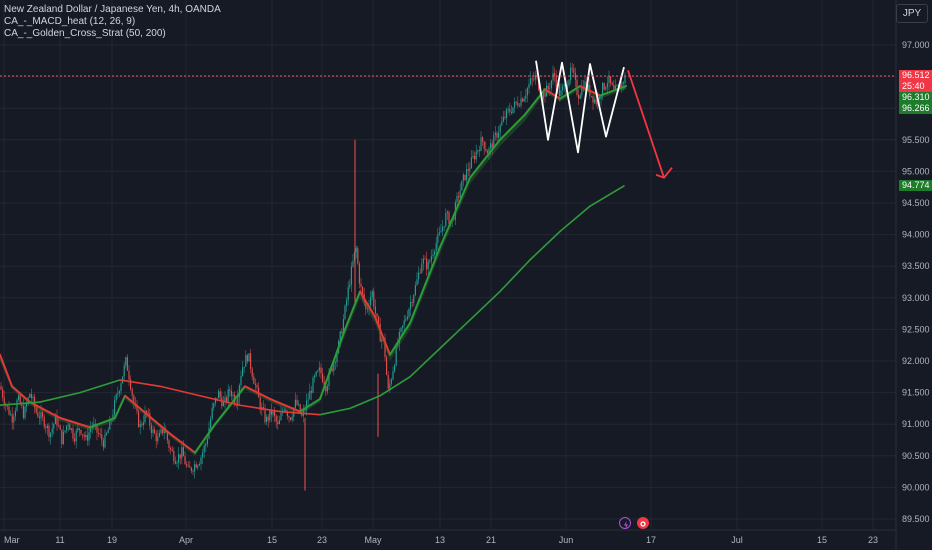 The image size is (932, 550). I want to click on y-tick-label: 95.000, so click(916, 171).